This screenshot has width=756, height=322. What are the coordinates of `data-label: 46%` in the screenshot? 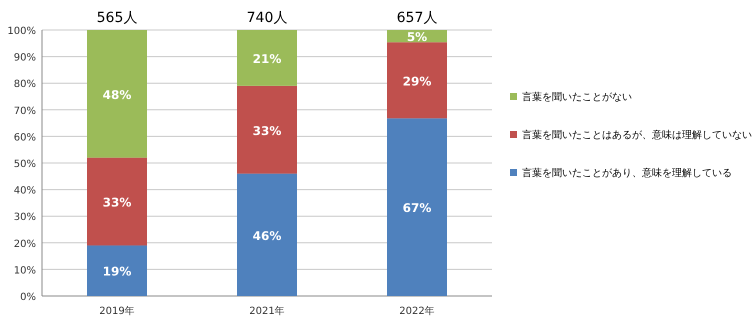 It's located at (267, 235).